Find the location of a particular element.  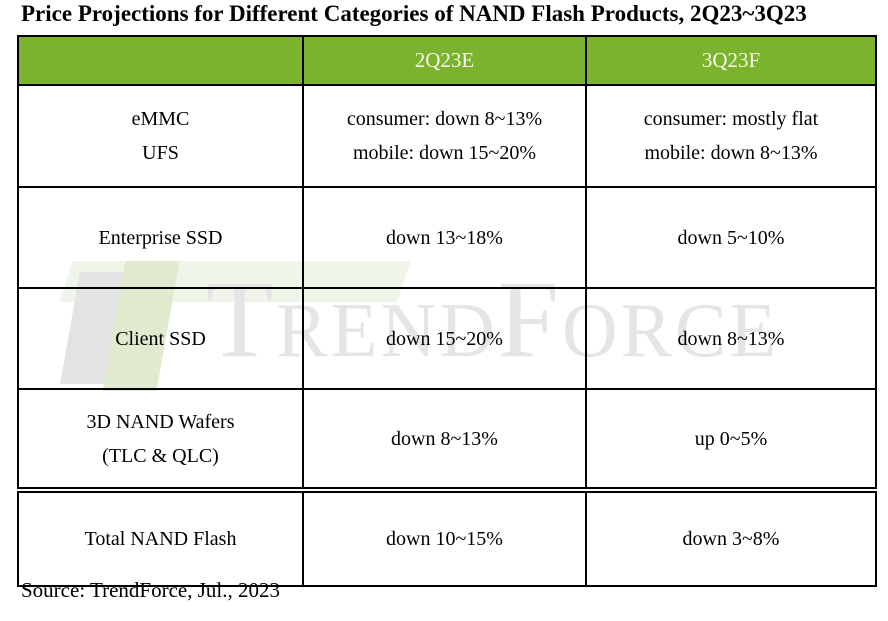

value-line: down 13~18% is located at coordinates (444, 237).